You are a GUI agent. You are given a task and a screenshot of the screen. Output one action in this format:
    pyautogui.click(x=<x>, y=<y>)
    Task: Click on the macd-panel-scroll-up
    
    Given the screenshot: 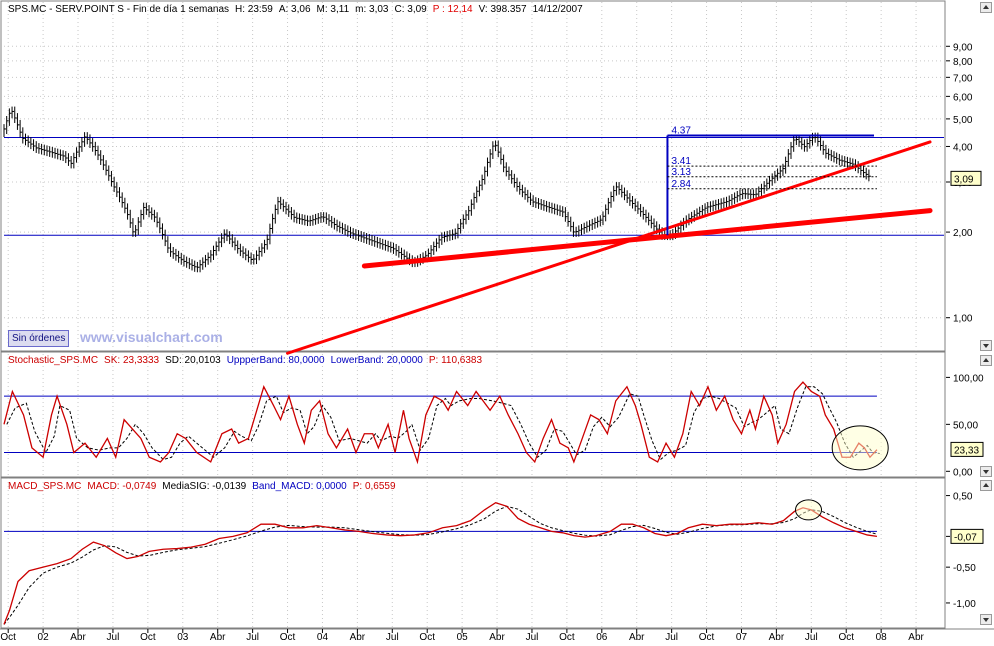 What is the action you would take?
    pyautogui.click(x=986, y=485)
    